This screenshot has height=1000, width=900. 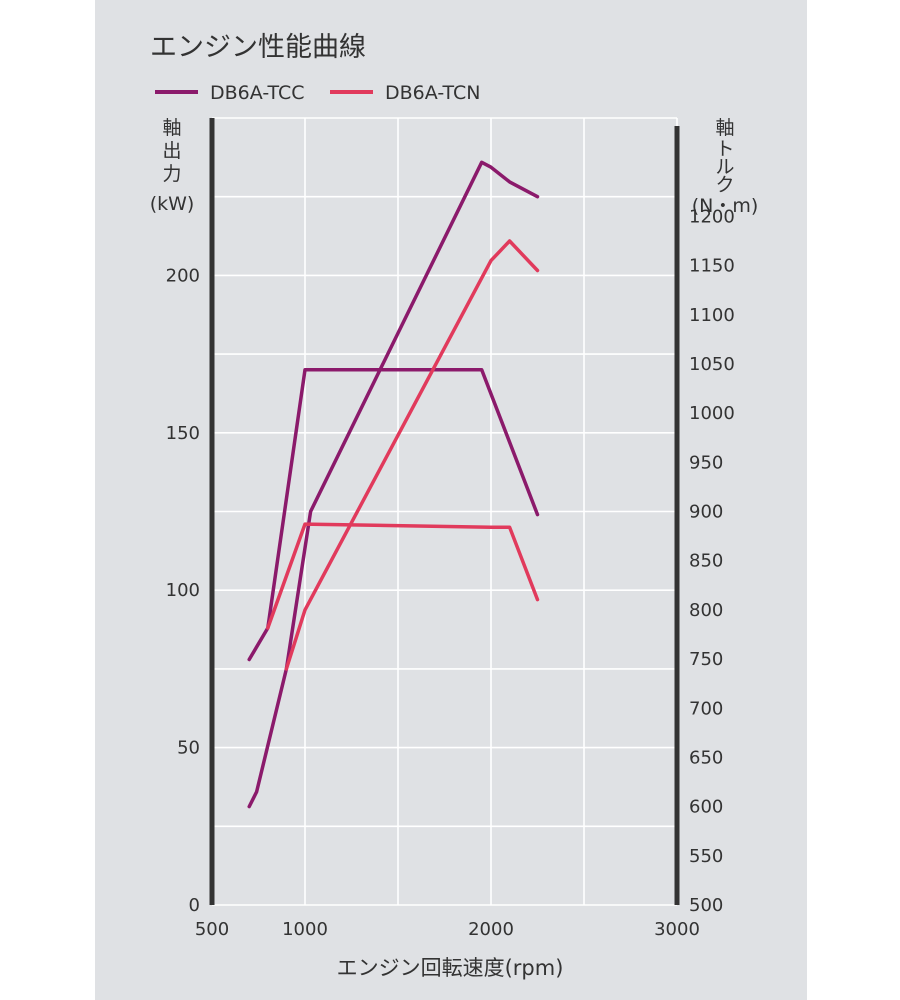 I want to click on x-axis-label: エンジン回転速度(rpm), so click(x=450, y=968).